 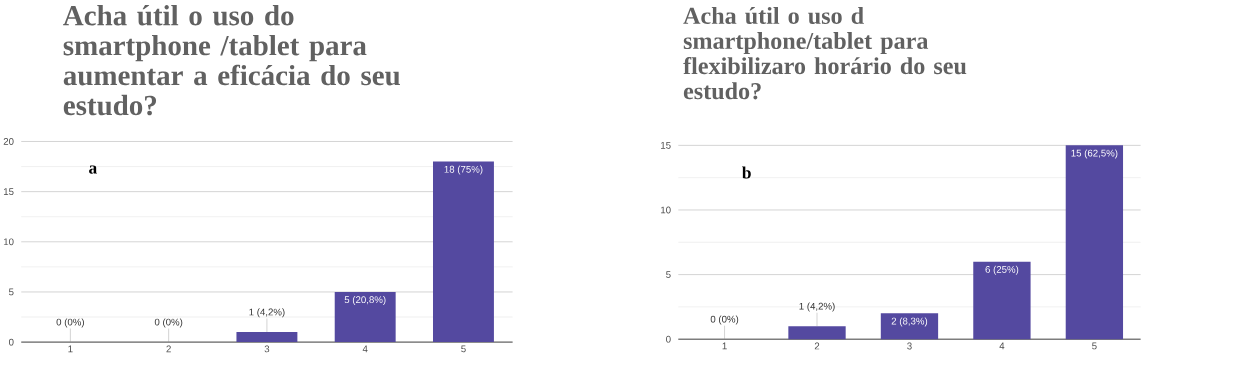 What do you see at coordinates (463, 170) in the screenshot?
I see `data-label: 18 (75%)` at bounding box center [463, 170].